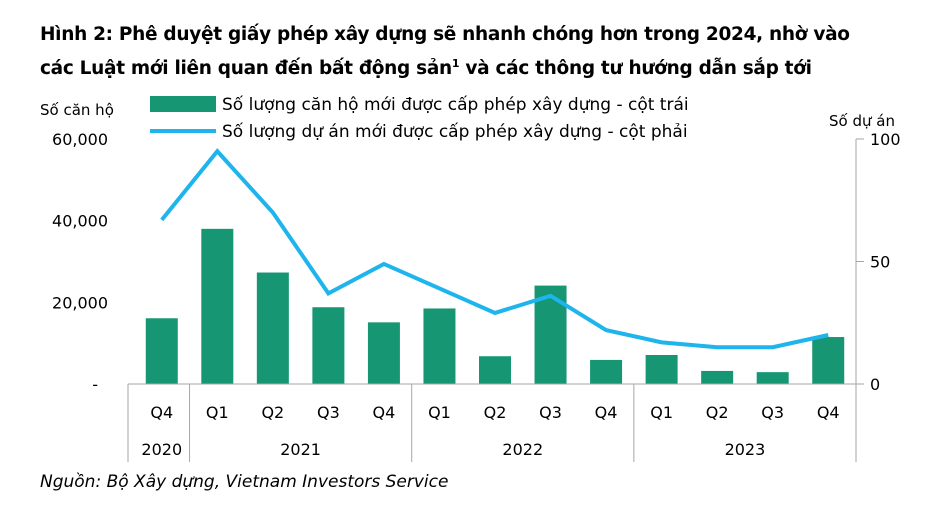 This screenshot has width=932, height=506. Describe the element at coordinates (522, 449) in the screenshot. I see `year-label: 2022` at that location.